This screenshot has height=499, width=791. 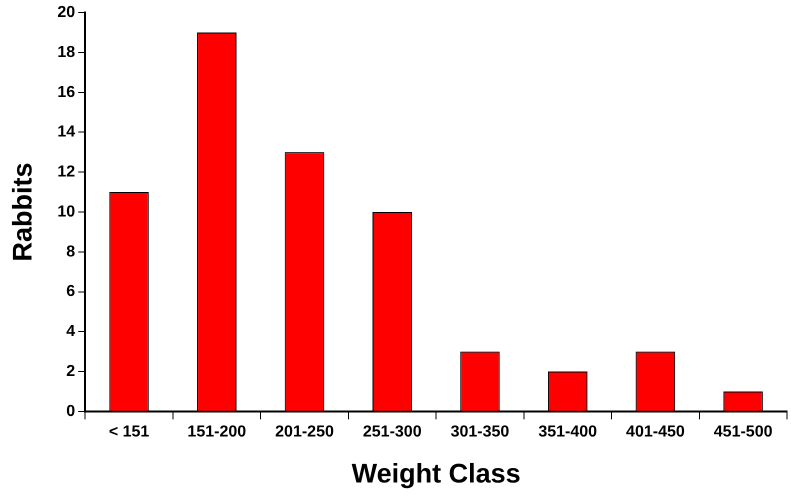 I want to click on y-tick-label: 16, so click(x=66, y=92).